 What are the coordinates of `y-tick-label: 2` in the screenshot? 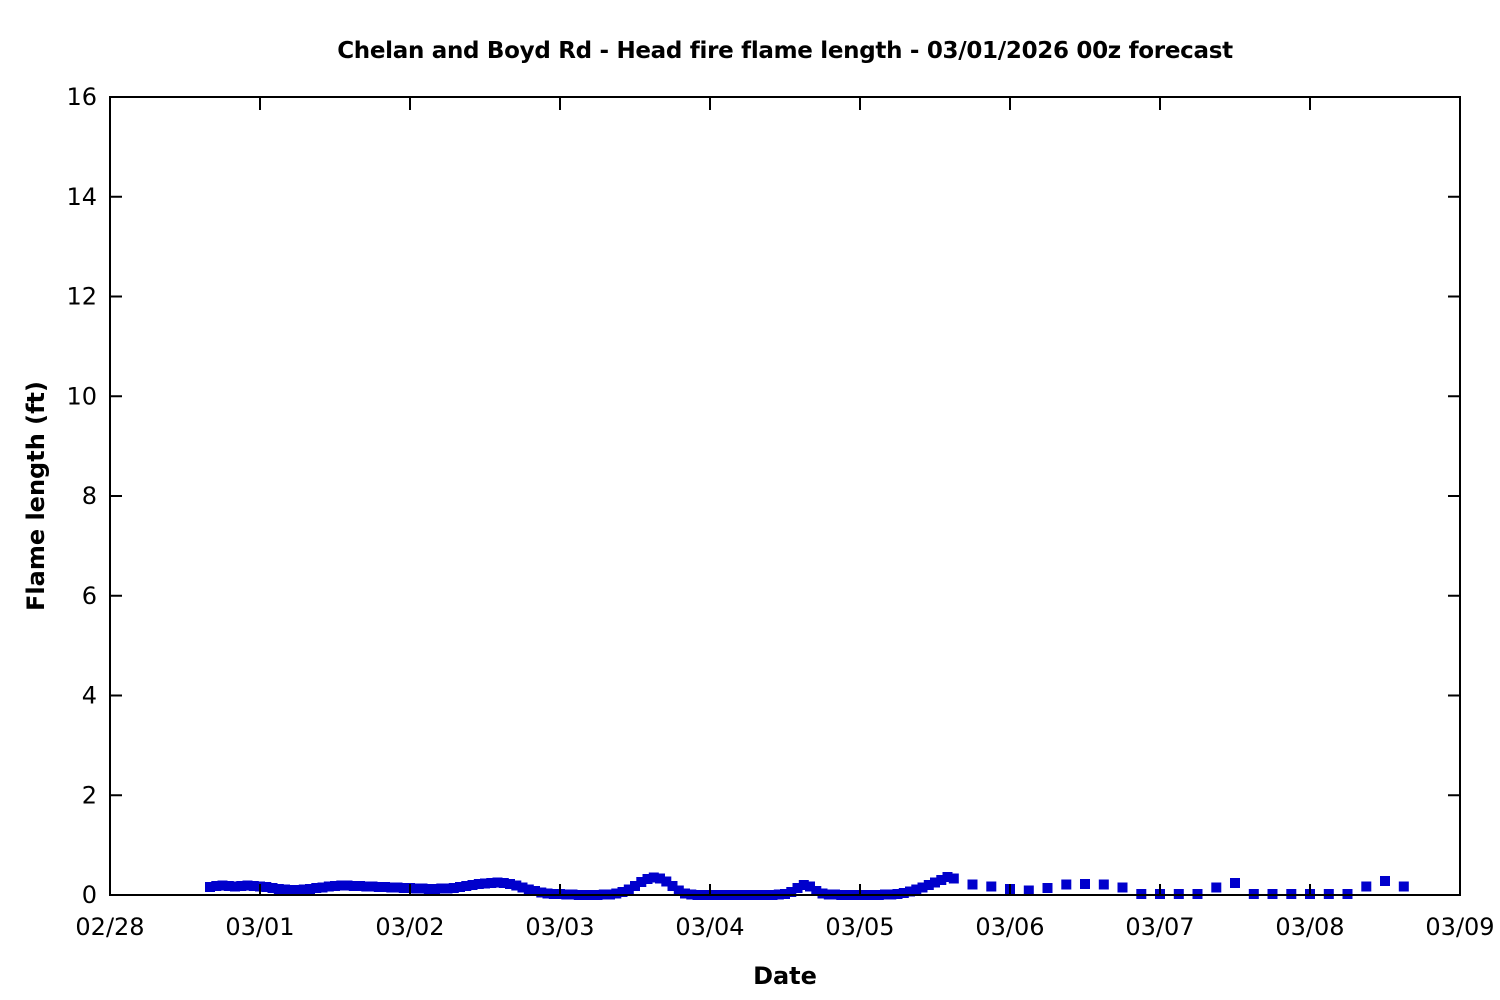 It's located at (89, 795).